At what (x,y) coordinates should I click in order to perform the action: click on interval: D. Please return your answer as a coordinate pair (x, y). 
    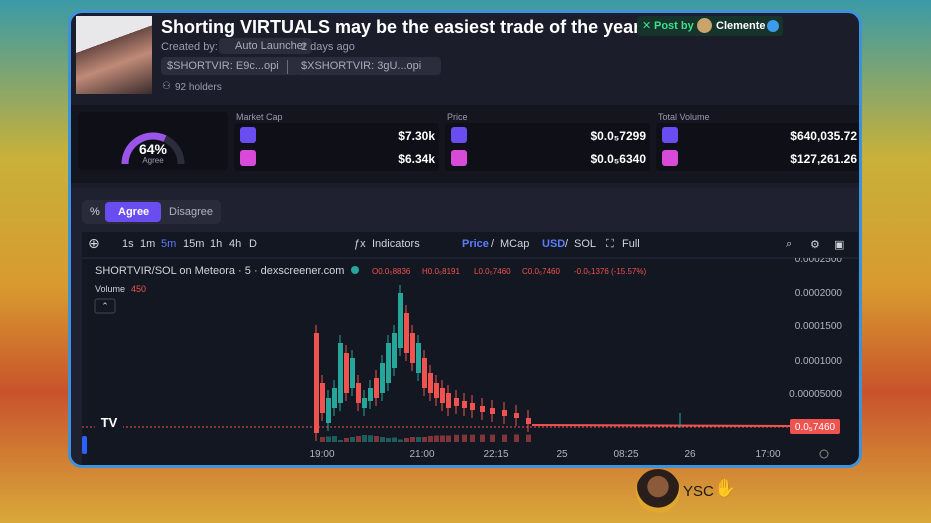
    Looking at the image, I should click on (253, 244).